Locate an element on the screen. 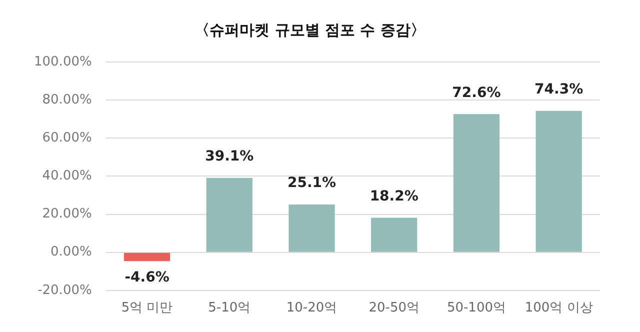 This screenshot has height=332, width=640. y-tick-label: 0.00% is located at coordinates (71, 252).